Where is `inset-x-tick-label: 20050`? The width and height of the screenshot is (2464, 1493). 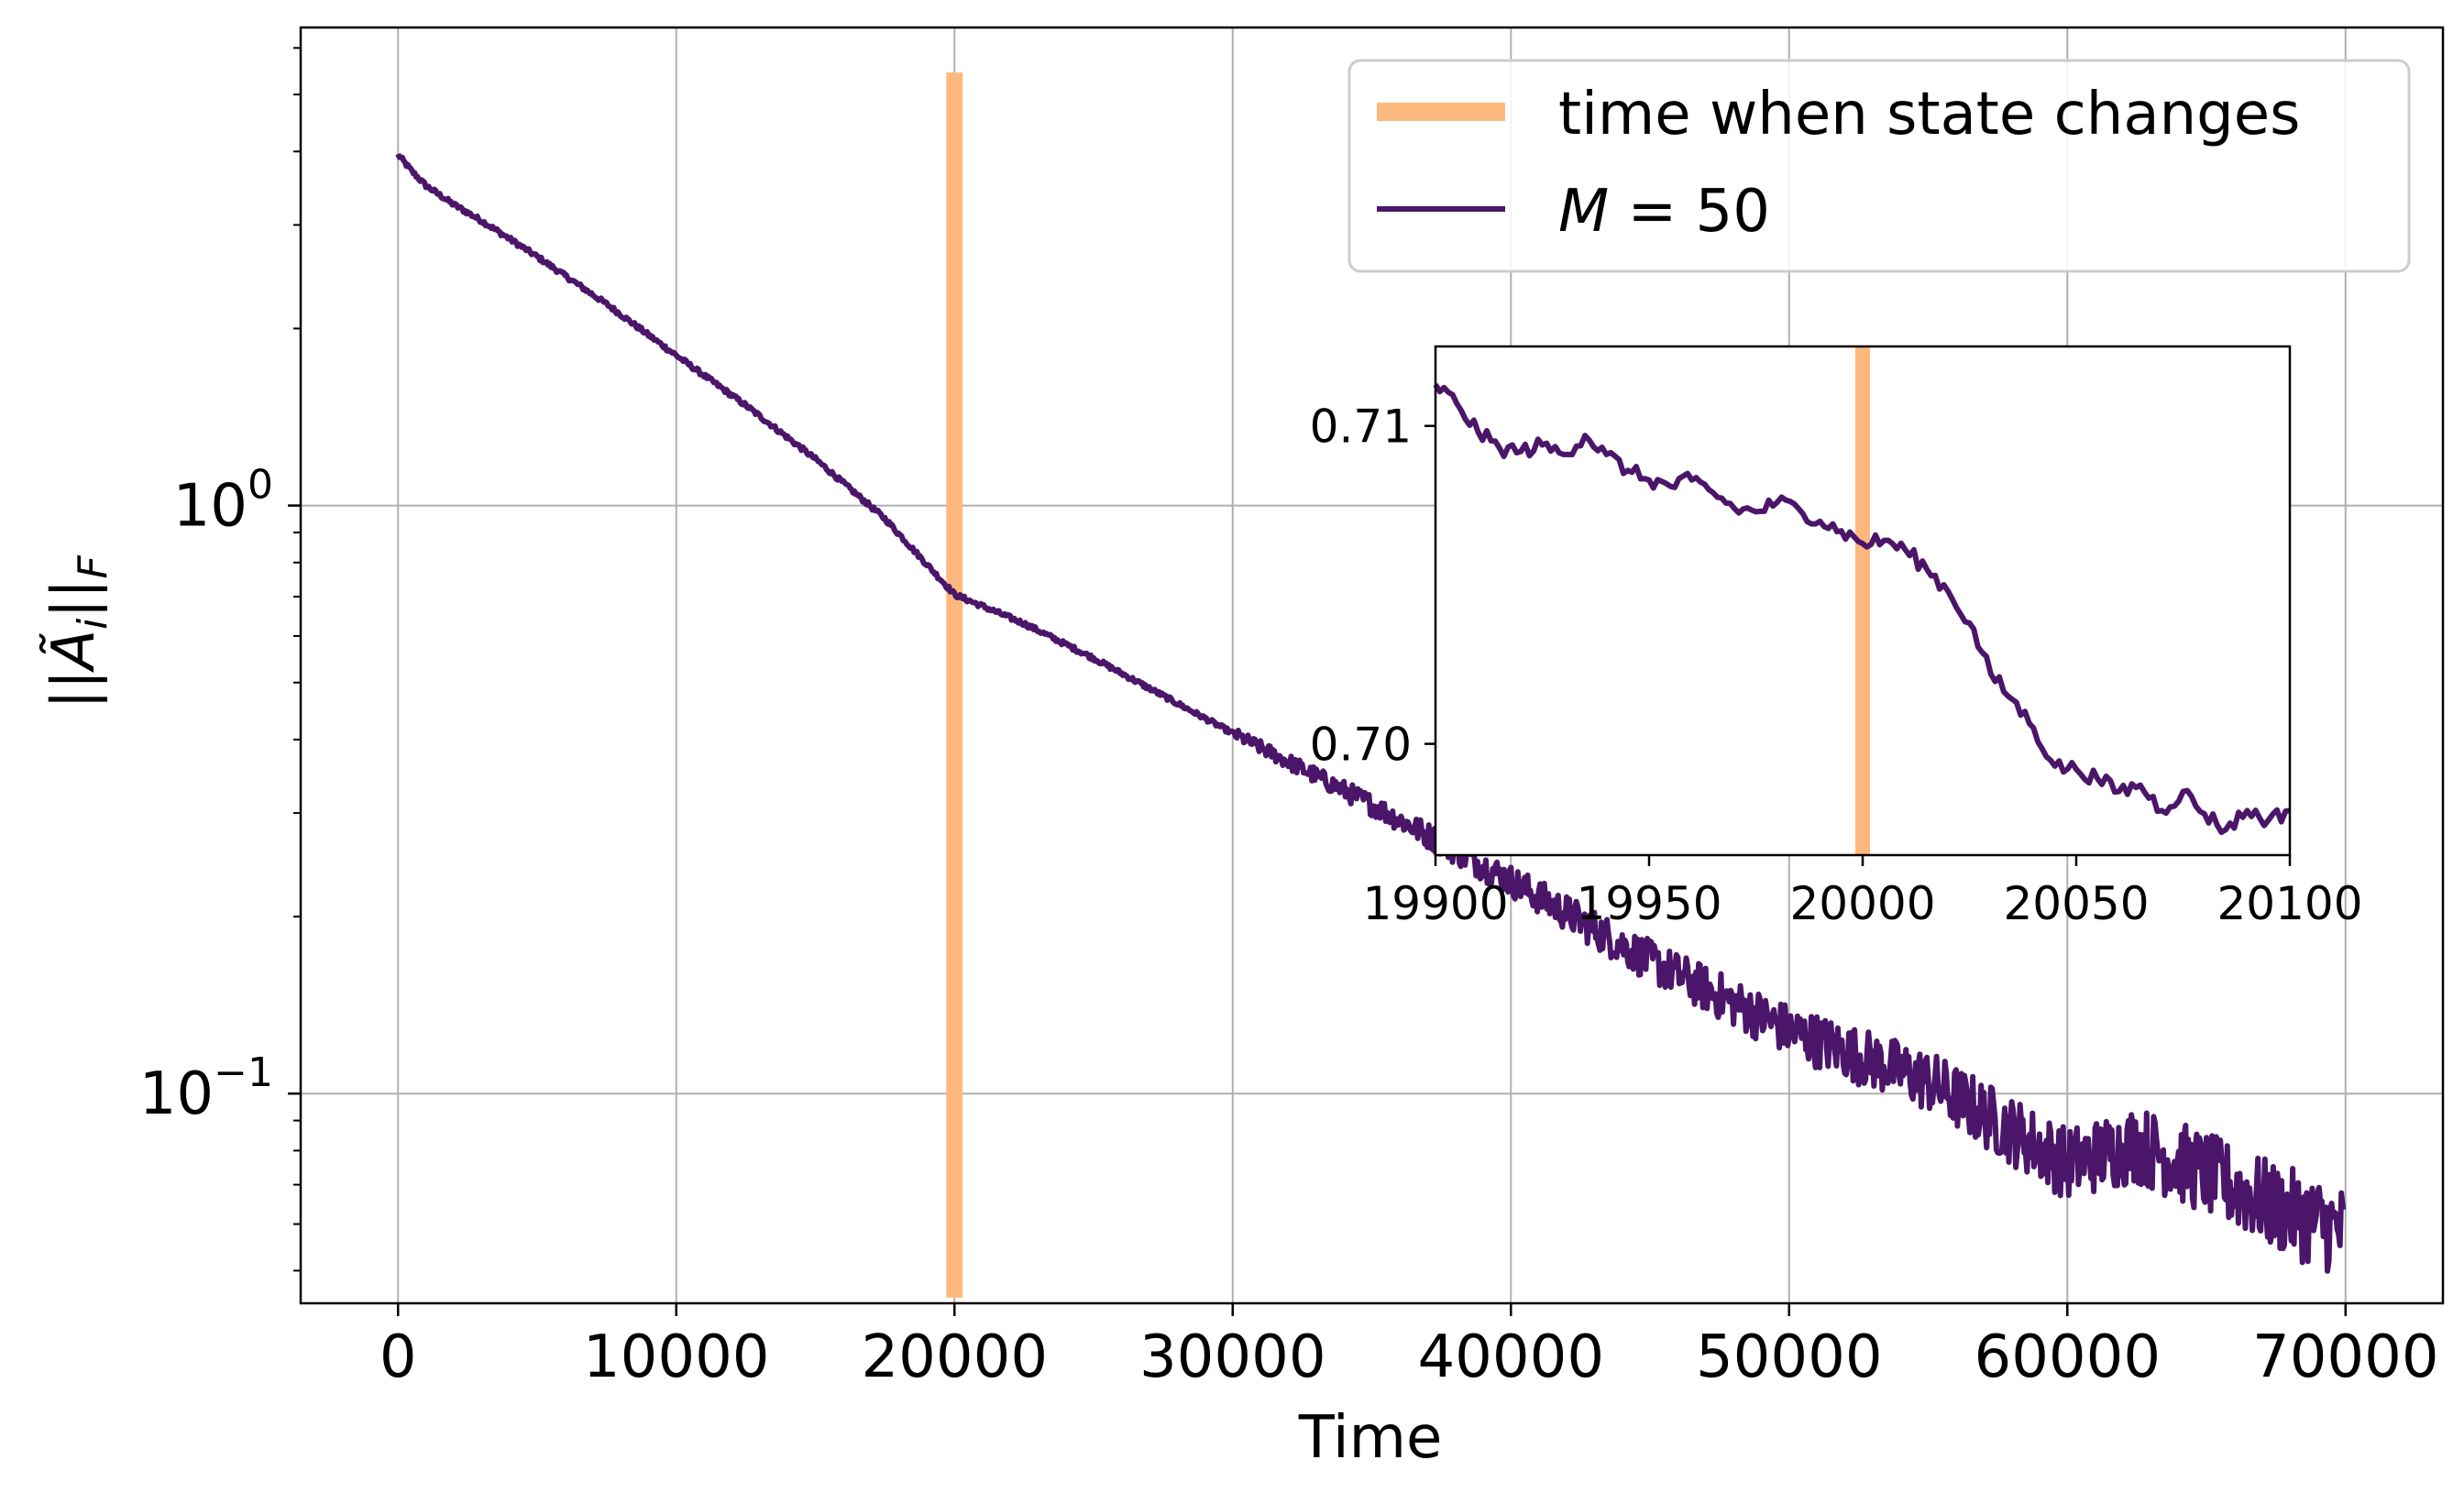
inset-x-tick-label: 20050 is located at coordinates (2076, 903).